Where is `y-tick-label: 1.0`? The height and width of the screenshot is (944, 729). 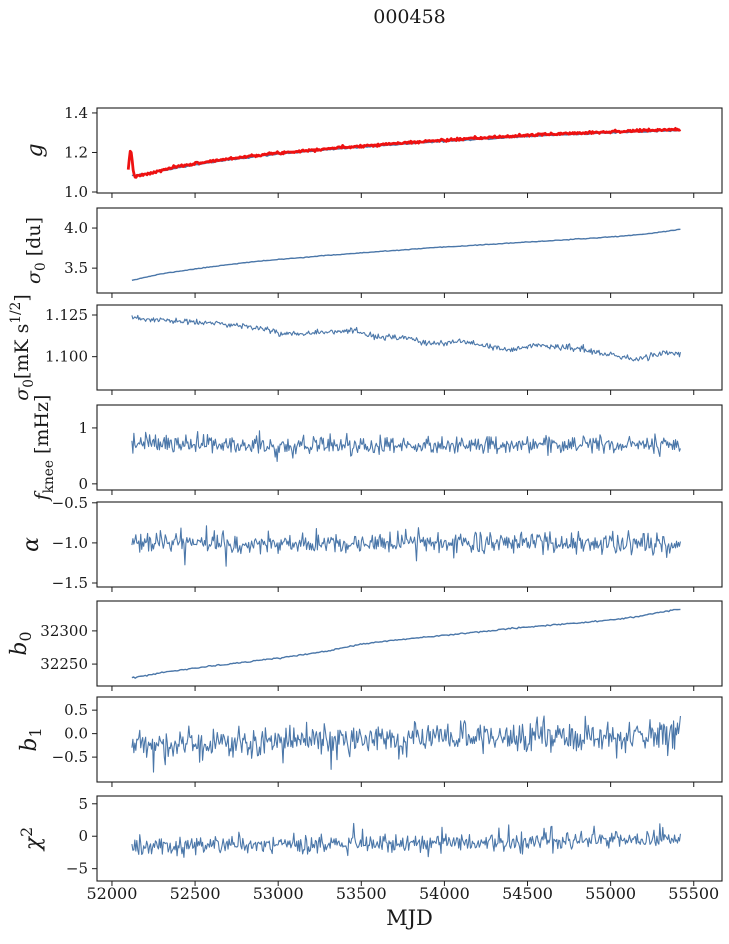
y-tick-label: 1.0 is located at coordinates (76, 192).